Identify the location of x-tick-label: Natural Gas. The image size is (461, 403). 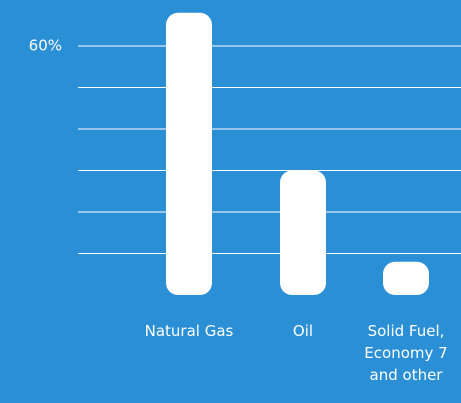
(189, 331).